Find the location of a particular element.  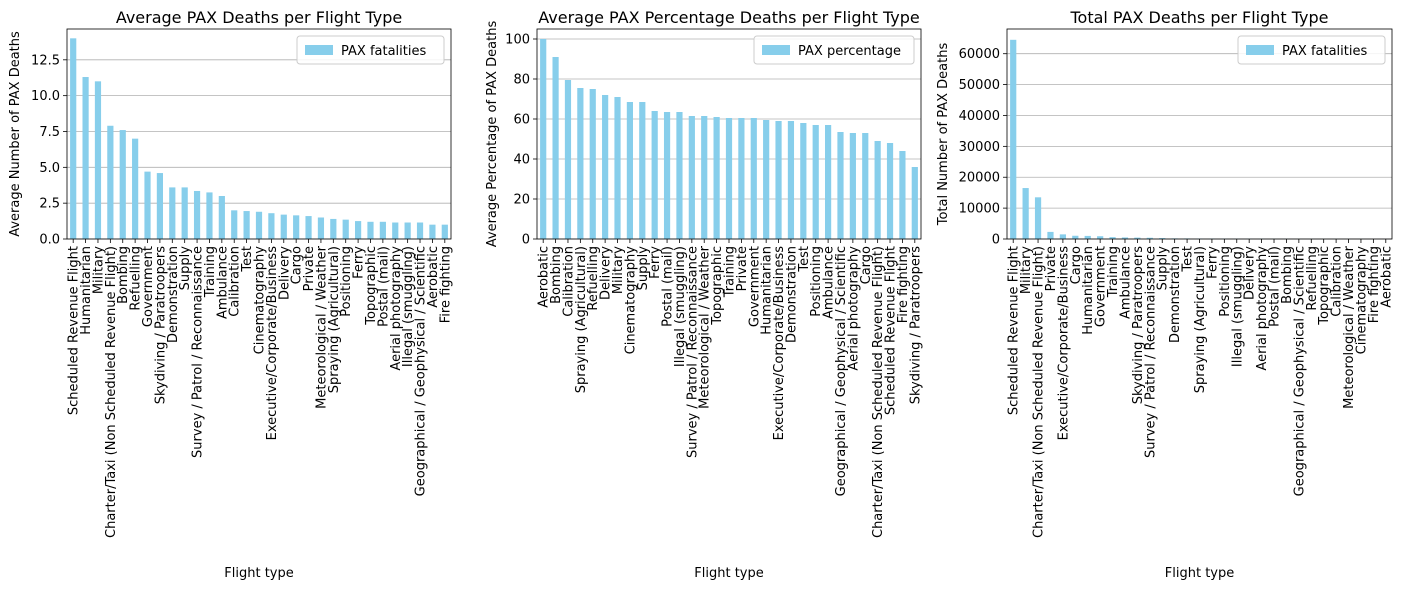

x-tick-label: Survey / Patrol / Reconnaissance is located at coordinates (198, 352).